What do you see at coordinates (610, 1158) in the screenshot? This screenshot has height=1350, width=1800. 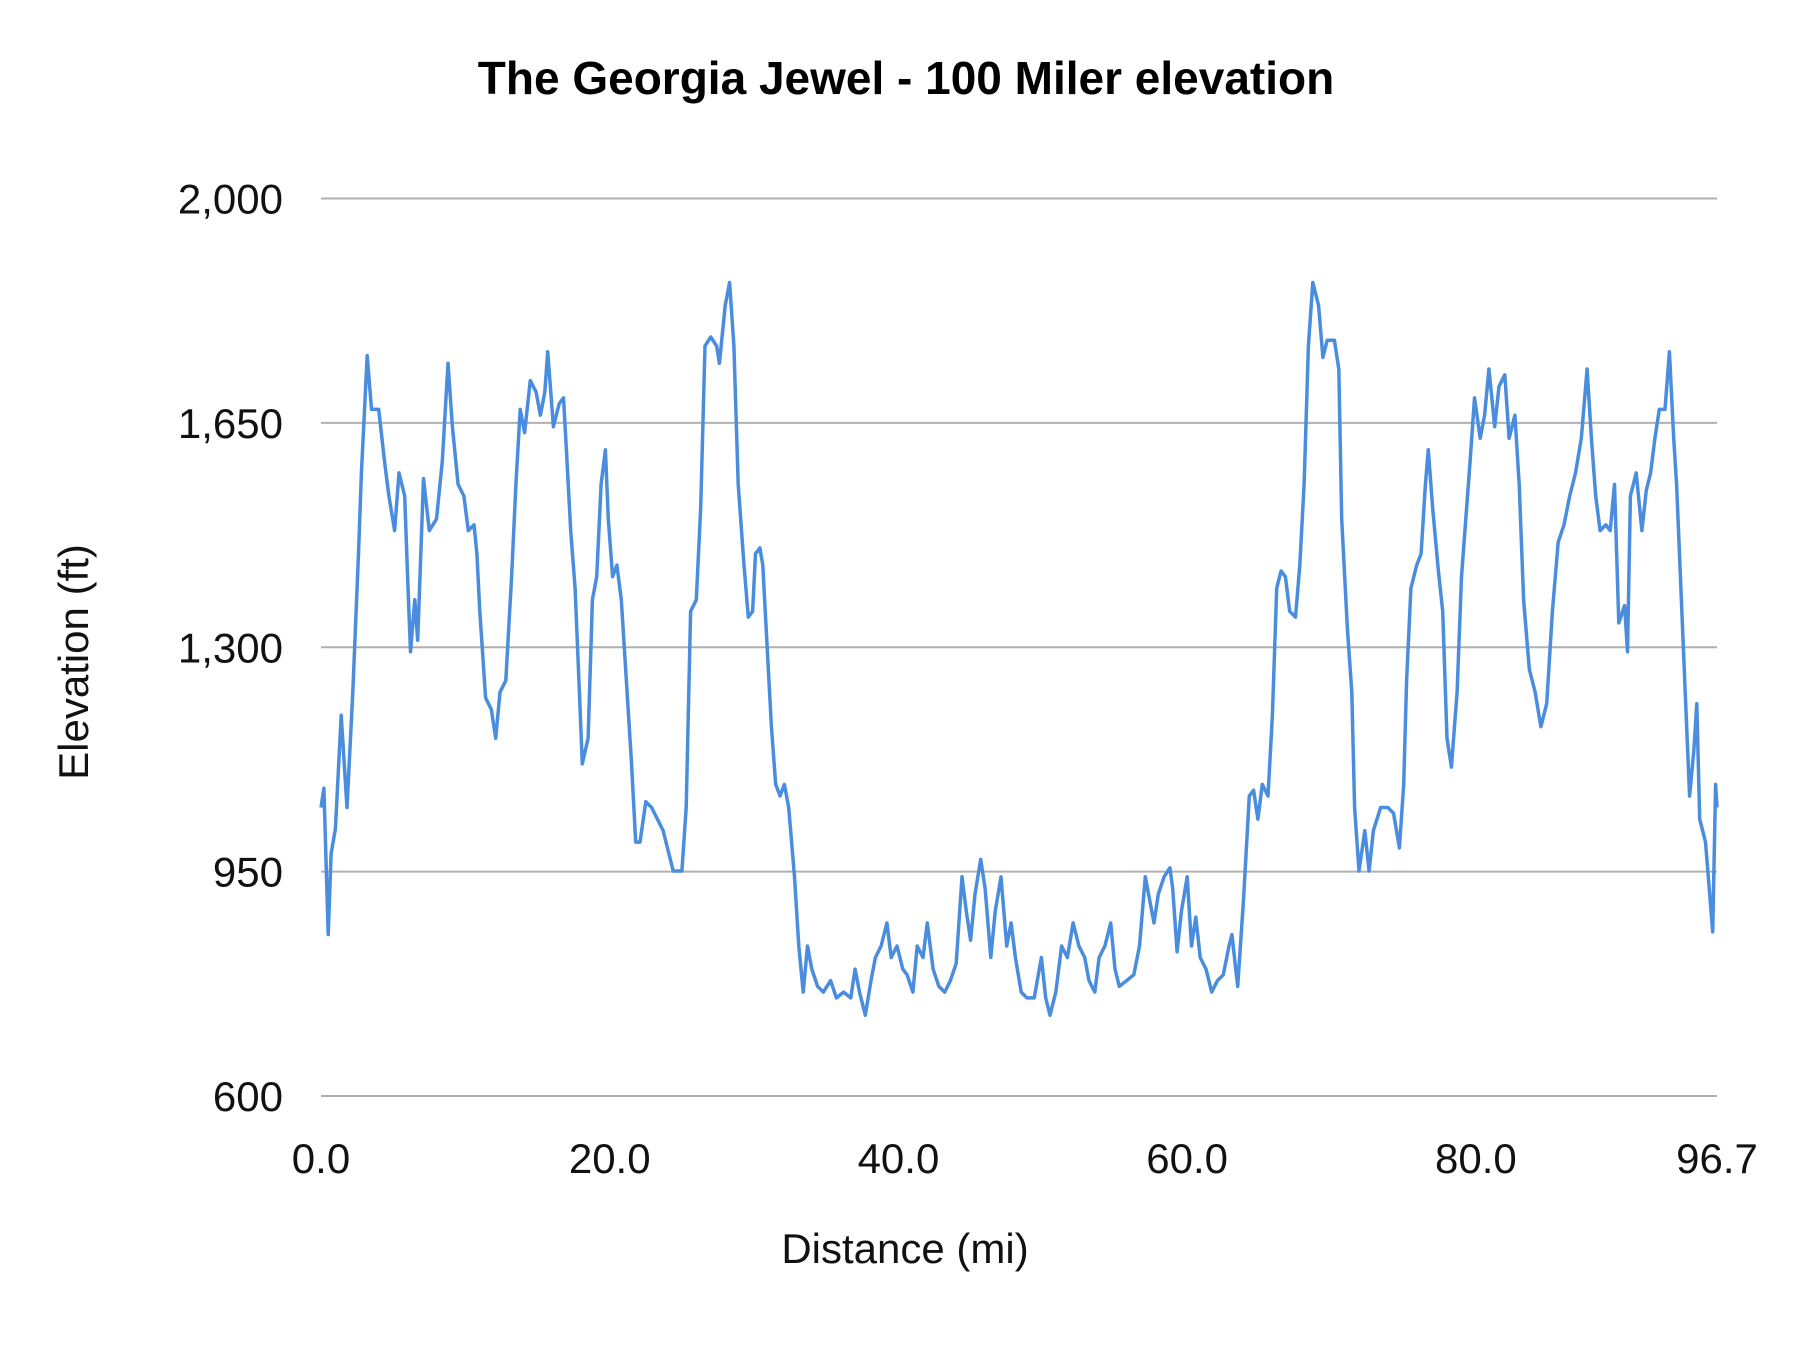 I see `x-tick-label: 20.0` at bounding box center [610, 1158].